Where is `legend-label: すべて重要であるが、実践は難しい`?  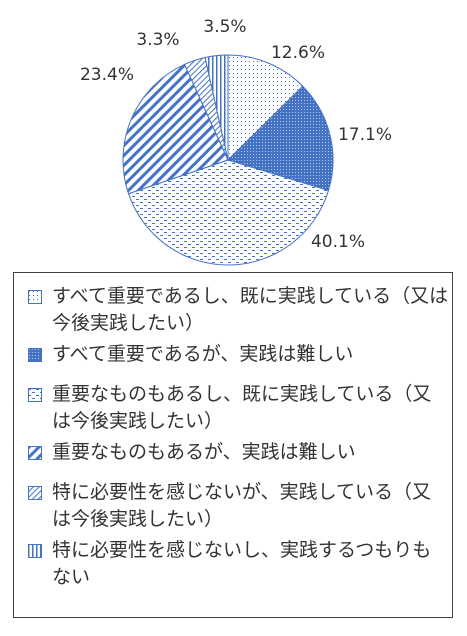 legend-label: すべて重要であるが、実践は難しい is located at coordinates (203, 354).